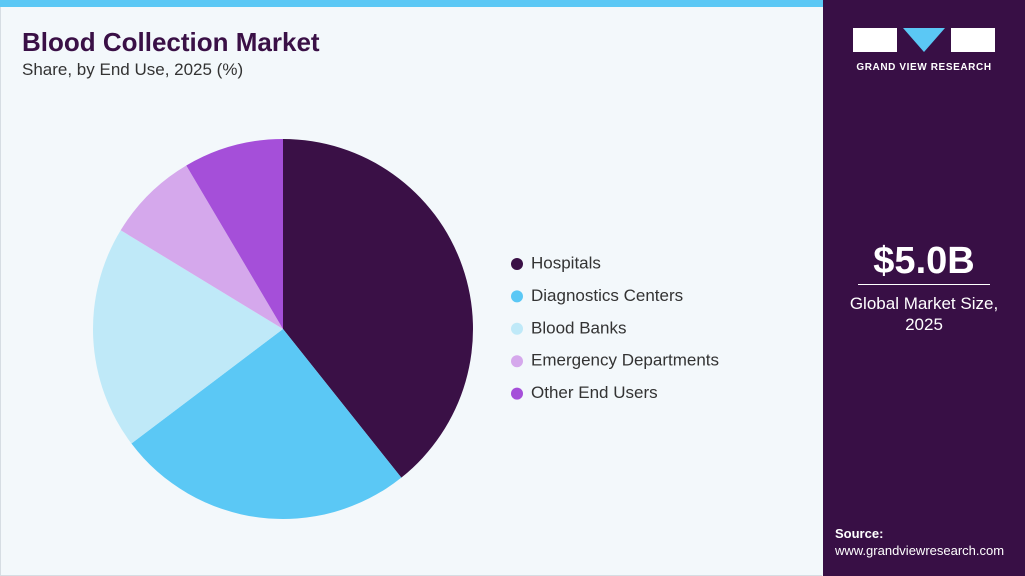 This screenshot has height=576, width=1025. What do you see at coordinates (920, 550) in the screenshot?
I see `source-url: www.grandviewresearch.com` at bounding box center [920, 550].